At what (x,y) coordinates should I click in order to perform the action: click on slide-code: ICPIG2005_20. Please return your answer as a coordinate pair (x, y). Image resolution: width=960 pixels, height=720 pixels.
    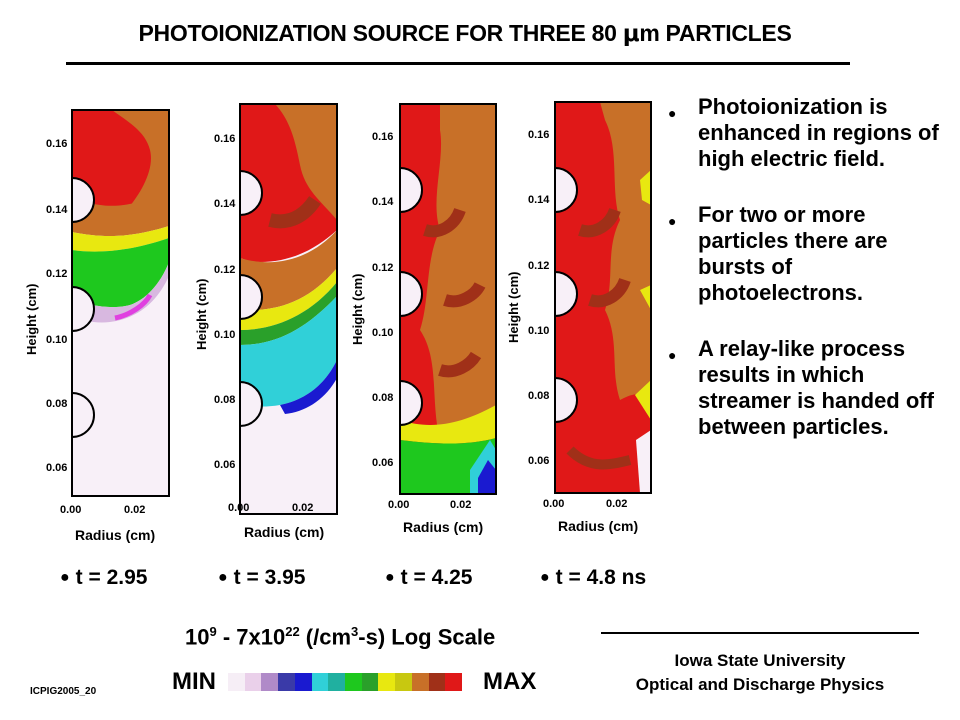
    Looking at the image, I should click on (63, 691).